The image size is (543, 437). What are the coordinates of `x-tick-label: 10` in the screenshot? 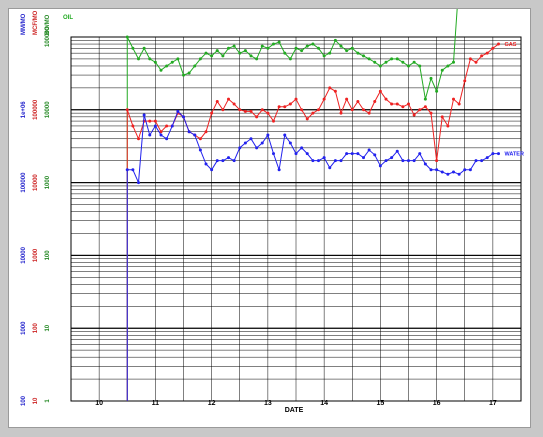 It's located at (99, 403).